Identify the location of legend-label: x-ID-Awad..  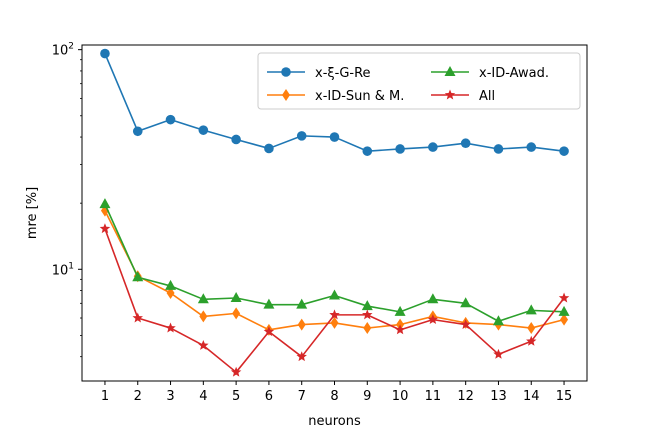
(514, 73).